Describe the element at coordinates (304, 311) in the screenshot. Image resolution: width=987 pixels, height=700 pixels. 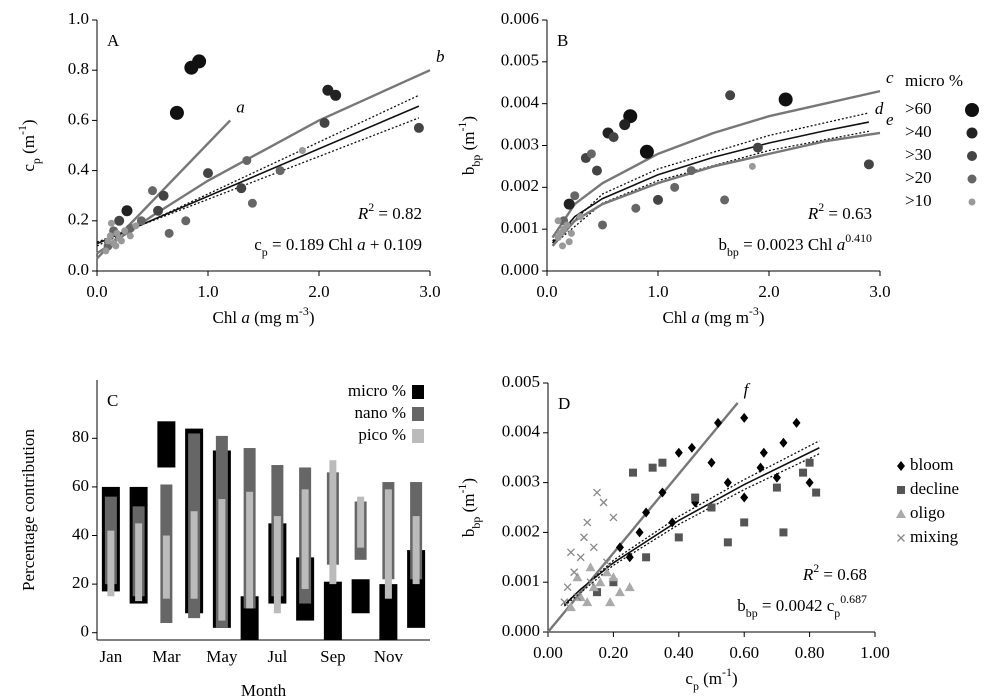
I see `x-axis-label-part: -3` at that location.